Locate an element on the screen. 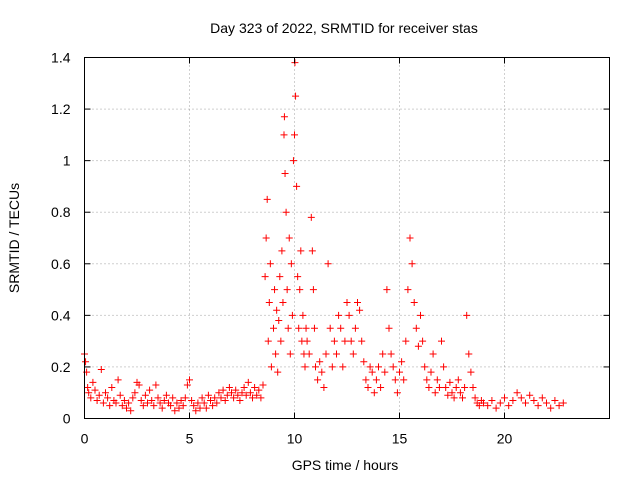 The width and height of the screenshot is (640, 480). y-tick-label: 0.4 is located at coordinates (61, 315).